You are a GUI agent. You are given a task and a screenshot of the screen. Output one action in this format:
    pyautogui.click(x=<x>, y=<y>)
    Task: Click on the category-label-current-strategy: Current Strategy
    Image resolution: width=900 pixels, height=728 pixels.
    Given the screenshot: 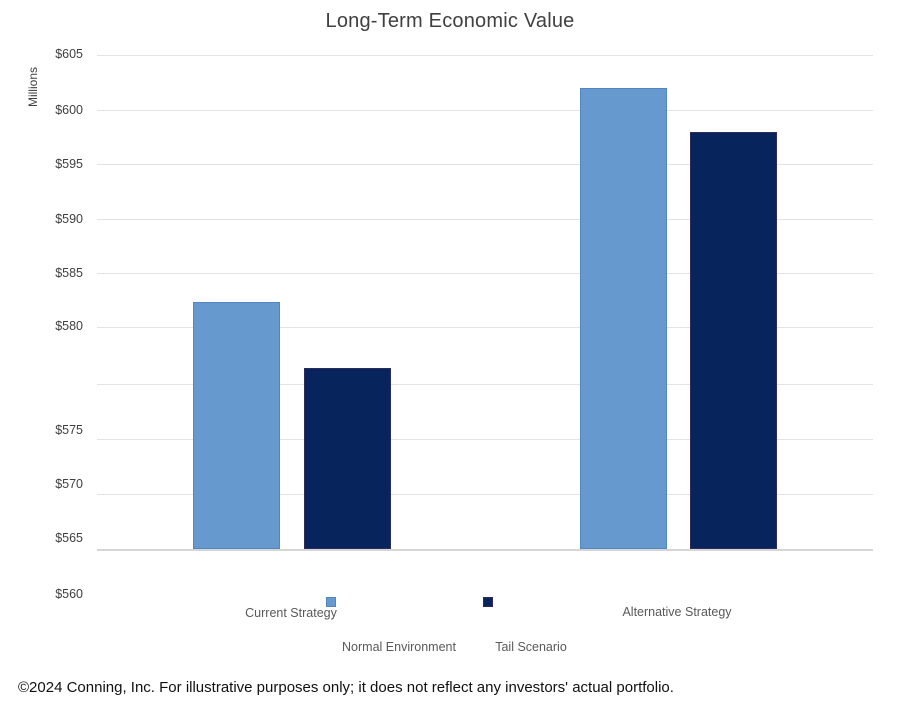 What is the action you would take?
    pyautogui.click(x=291, y=613)
    